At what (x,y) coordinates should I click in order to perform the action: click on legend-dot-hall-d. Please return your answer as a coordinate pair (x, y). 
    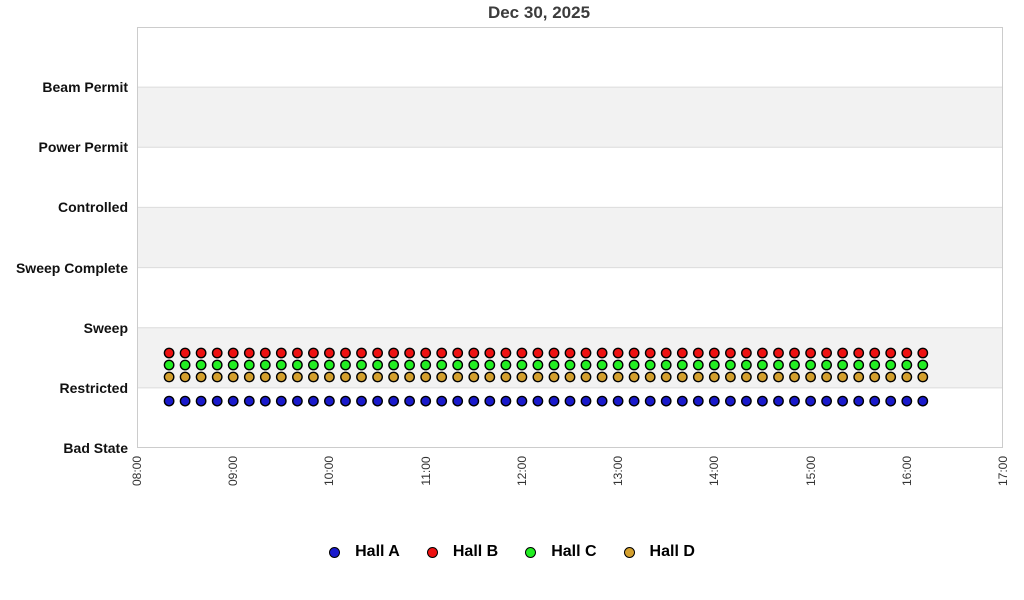
    Looking at the image, I should click on (629, 552).